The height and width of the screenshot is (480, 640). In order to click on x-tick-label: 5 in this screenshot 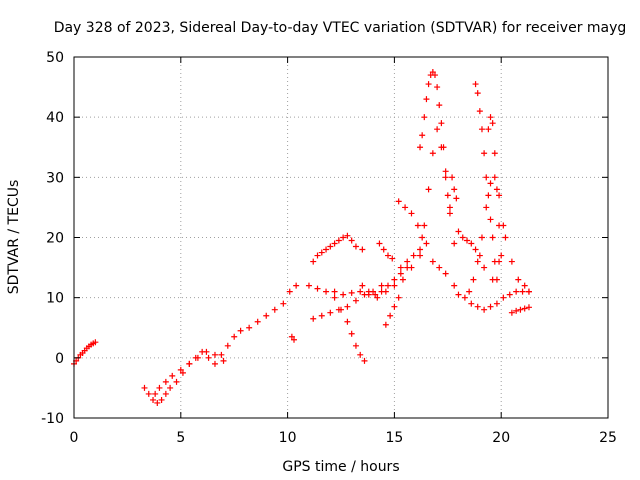, I will do `click(180, 438)`.